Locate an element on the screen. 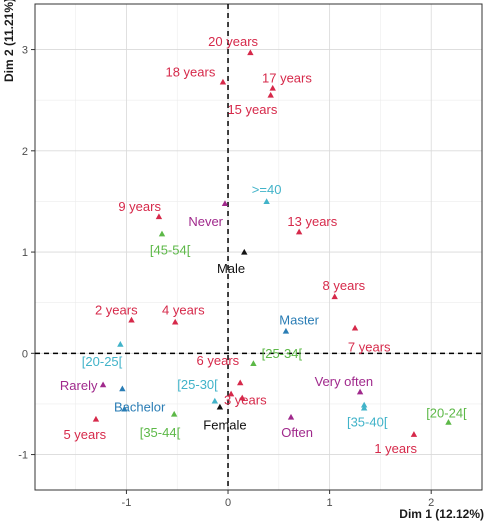  point-rarely is located at coordinates (103, 384).